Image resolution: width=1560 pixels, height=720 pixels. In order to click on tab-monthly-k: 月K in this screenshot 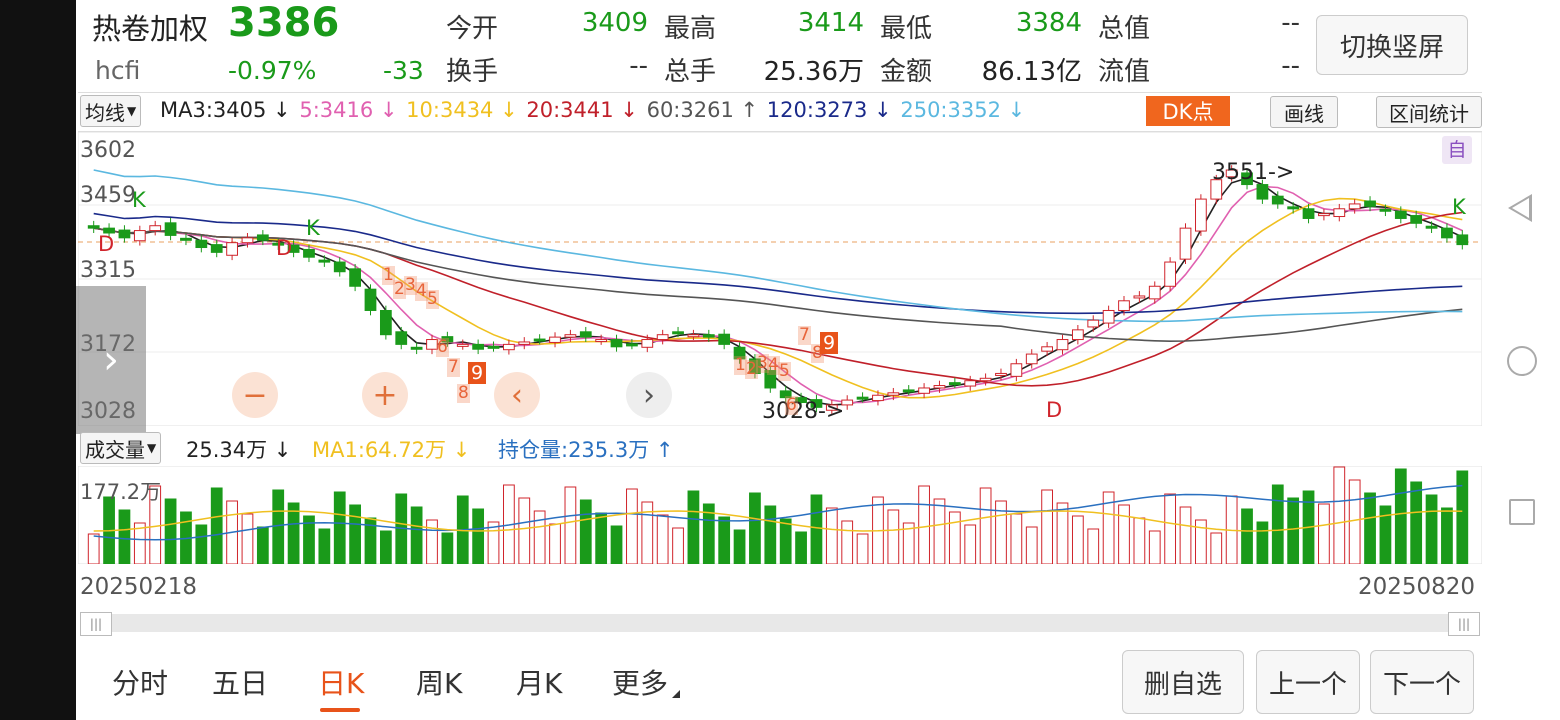, I will do `click(539, 683)`.